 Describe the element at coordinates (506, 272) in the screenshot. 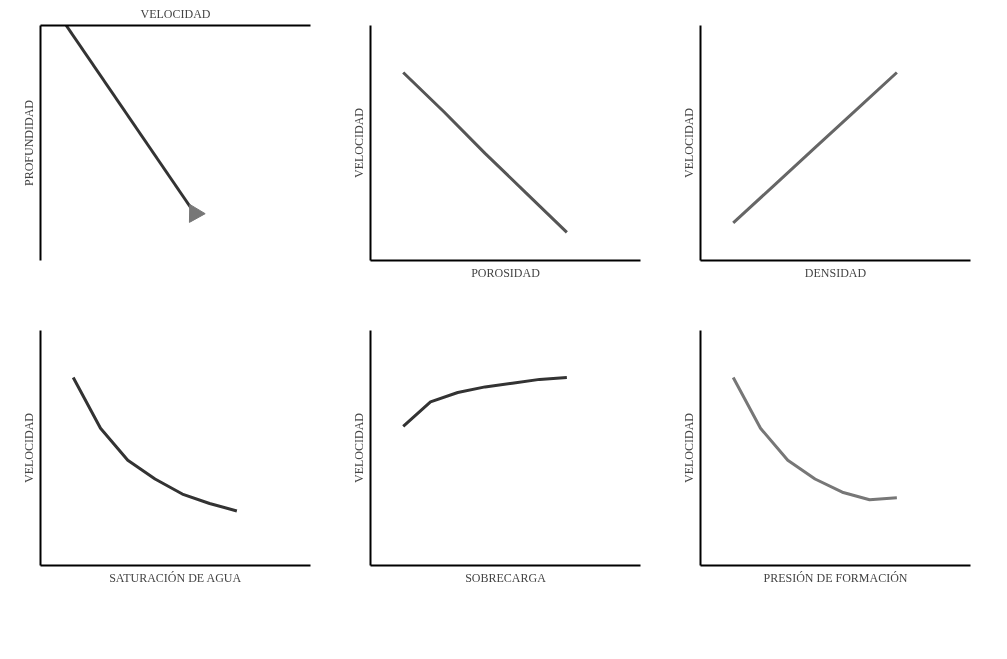

I see `x-axis-title: POROSIDAD` at that location.